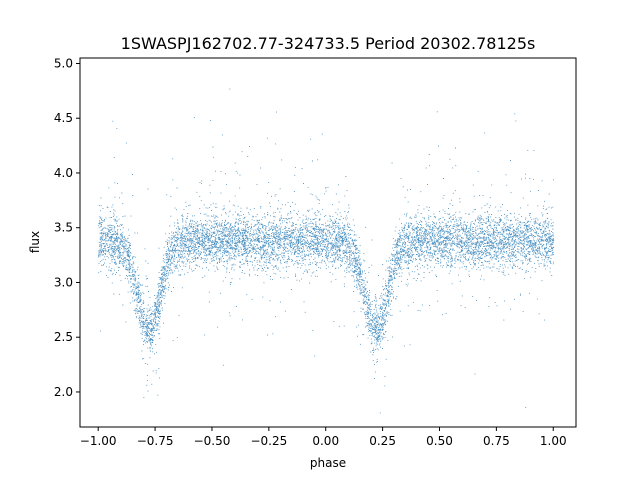 The height and width of the screenshot is (480, 640). I want to click on x-tick-label: −1.00, so click(98, 441).